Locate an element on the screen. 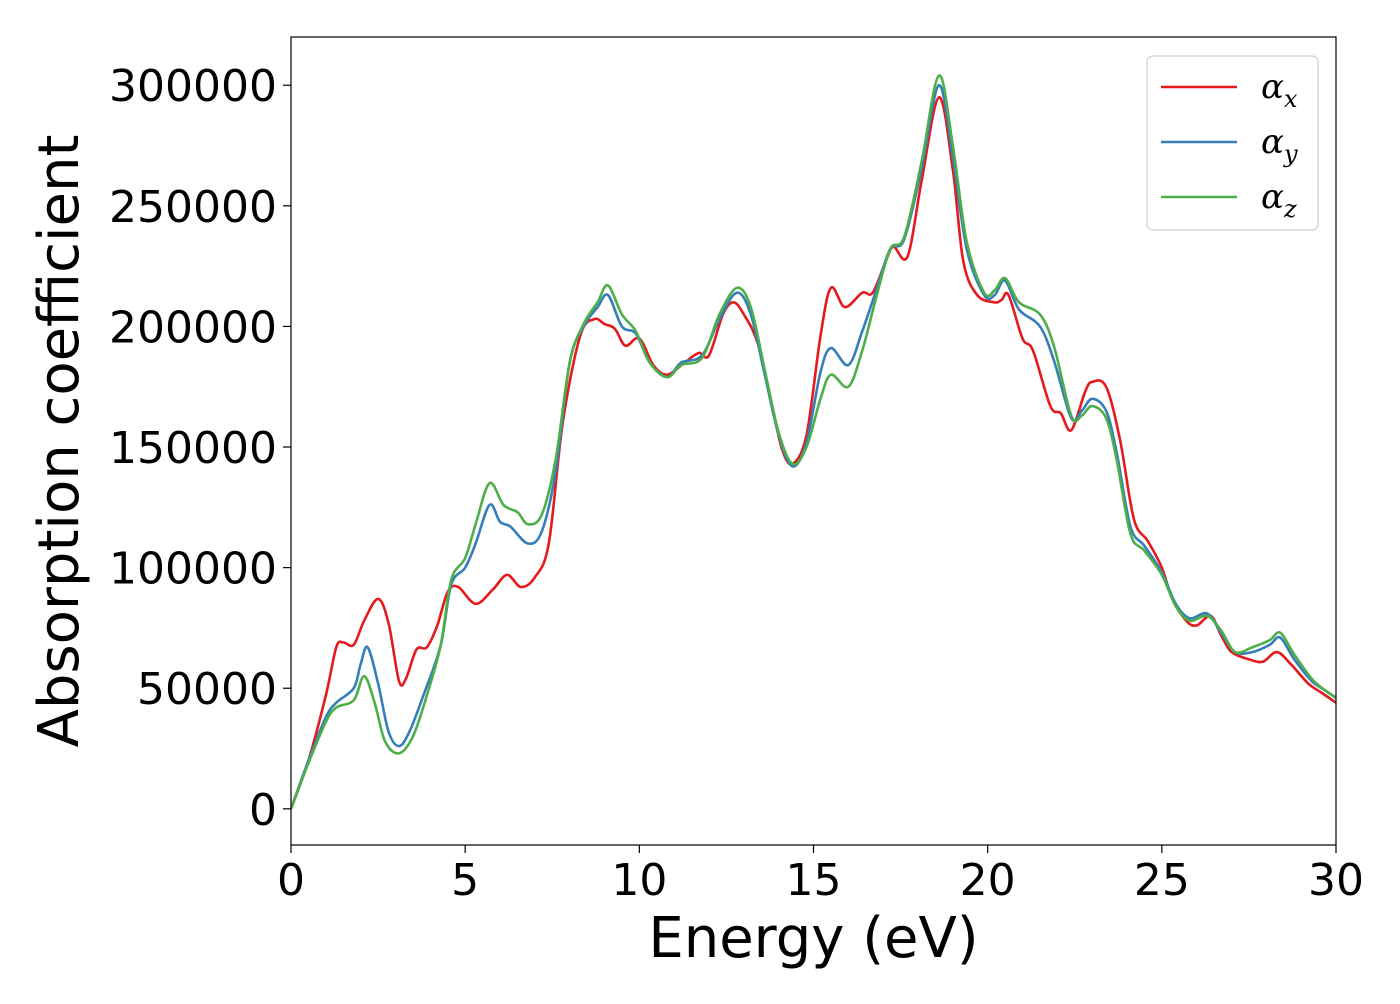 This screenshot has width=1400, height=1004. y-tick-label: 50000 is located at coordinates (207, 689).